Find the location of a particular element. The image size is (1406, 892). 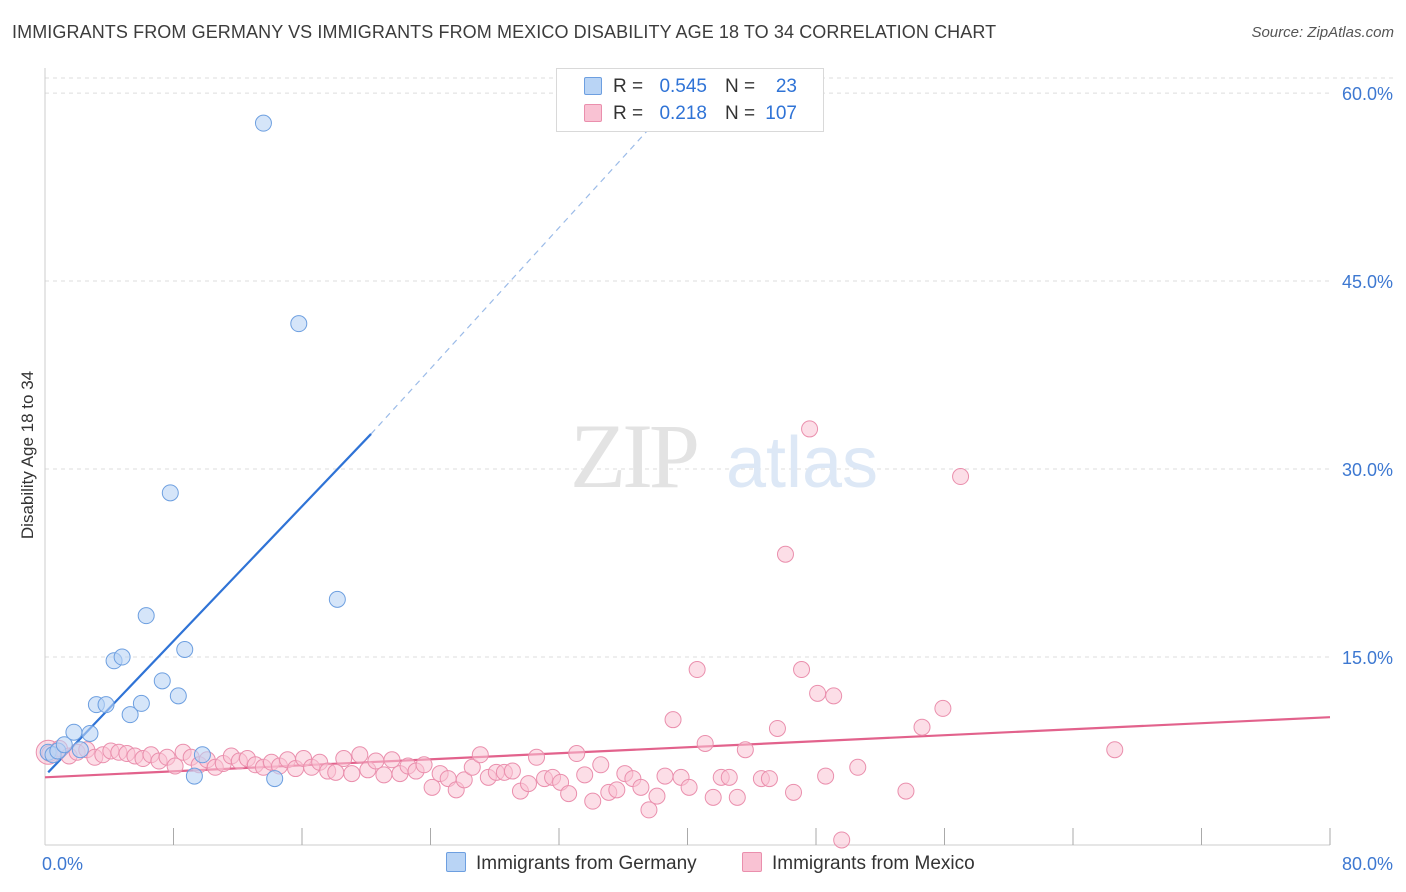

mexico-swatch is located at coordinates (593, 113).